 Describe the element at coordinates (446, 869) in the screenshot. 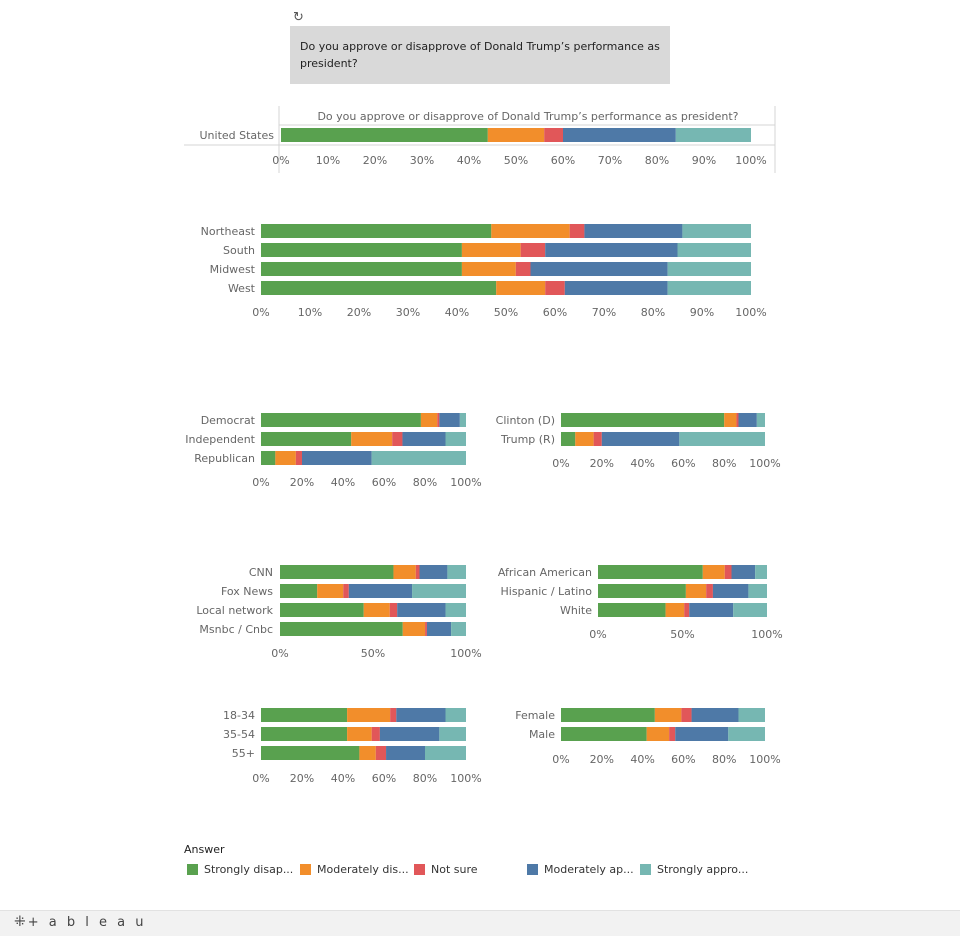

I see `legend-item-not-sure: Not sure` at that location.